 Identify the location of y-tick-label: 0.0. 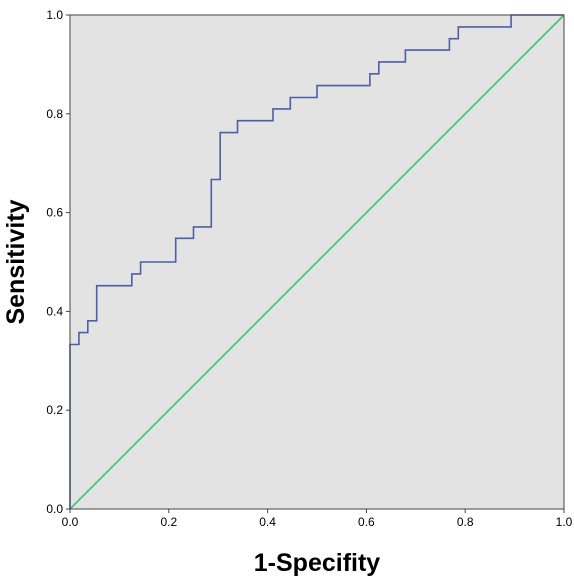
(54, 509).